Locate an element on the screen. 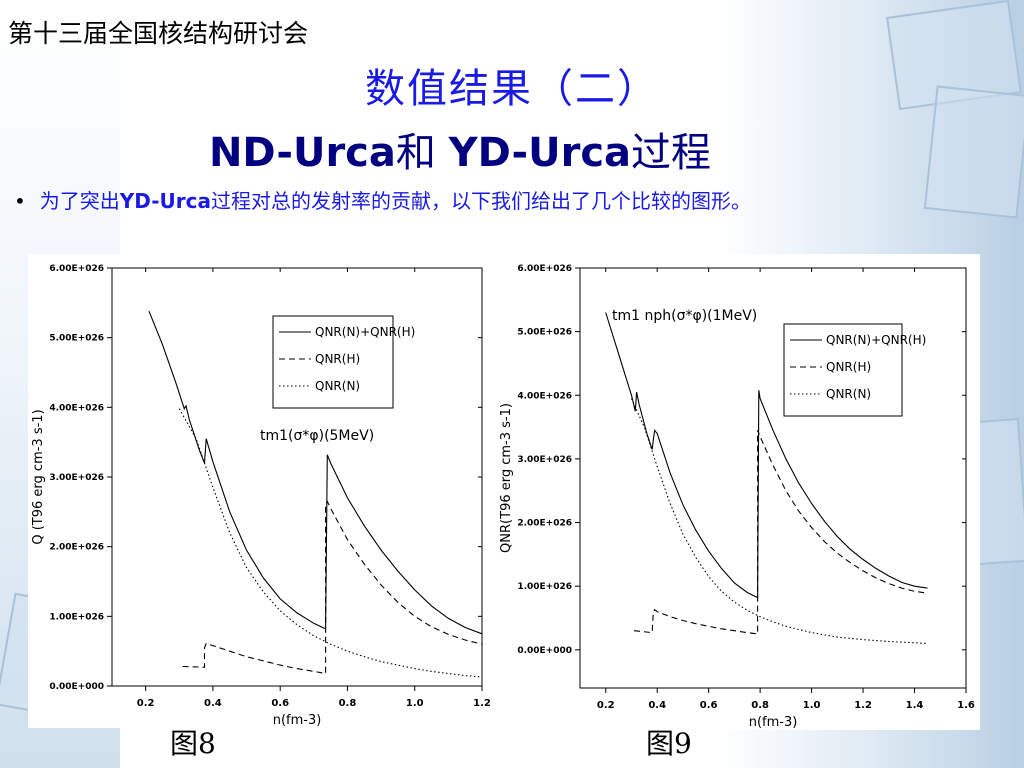 The width and height of the screenshot is (1024, 768). chart-annotation: tm1 nph(σ*φ)(1MeV) is located at coordinates (684, 316).